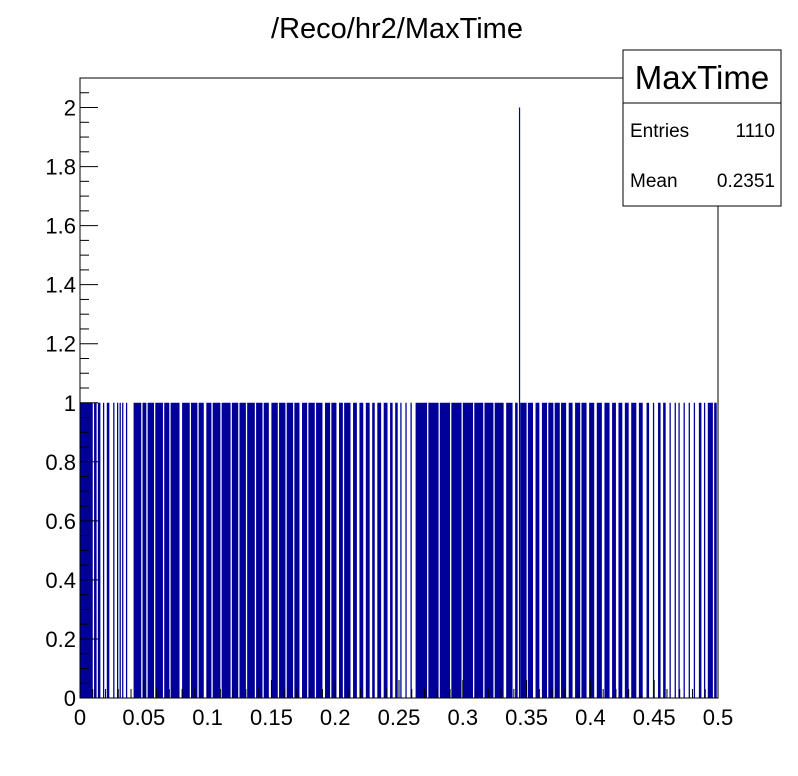  Describe the element at coordinates (654, 717) in the screenshot. I see `x-tick-label: 0.45` at that location.